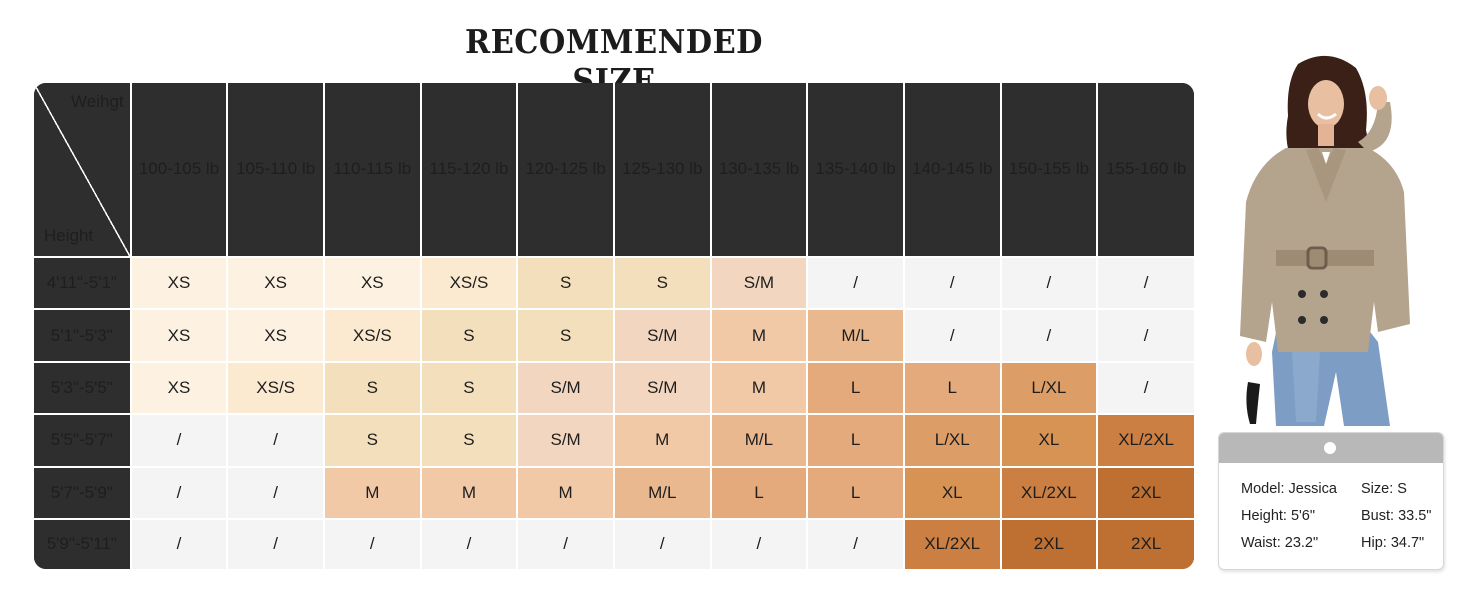  What do you see at coordinates (469, 170) in the screenshot?
I see `weight-column-header: 115-120 lb` at bounding box center [469, 170].